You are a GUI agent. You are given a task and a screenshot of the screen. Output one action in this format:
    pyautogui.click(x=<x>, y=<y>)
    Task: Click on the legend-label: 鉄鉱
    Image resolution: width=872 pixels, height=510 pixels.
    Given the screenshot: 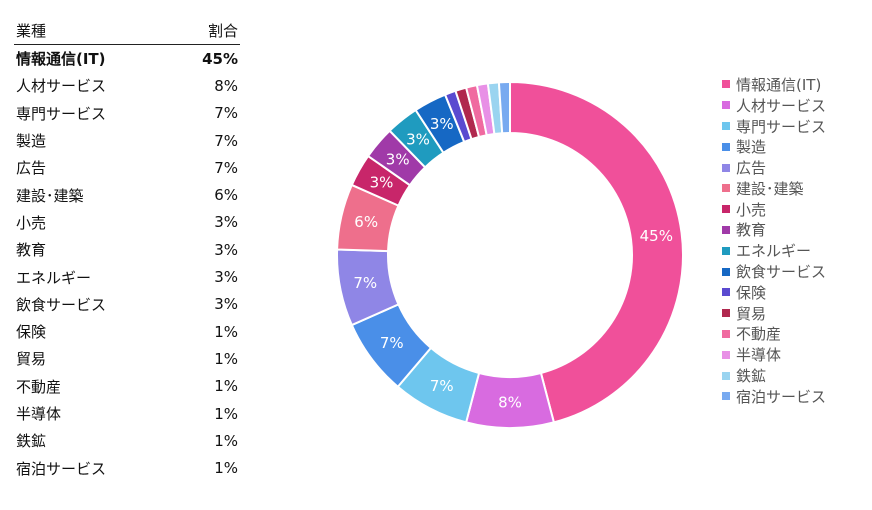 What is the action you would take?
    pyautogui.click(x=751, y=376)
    